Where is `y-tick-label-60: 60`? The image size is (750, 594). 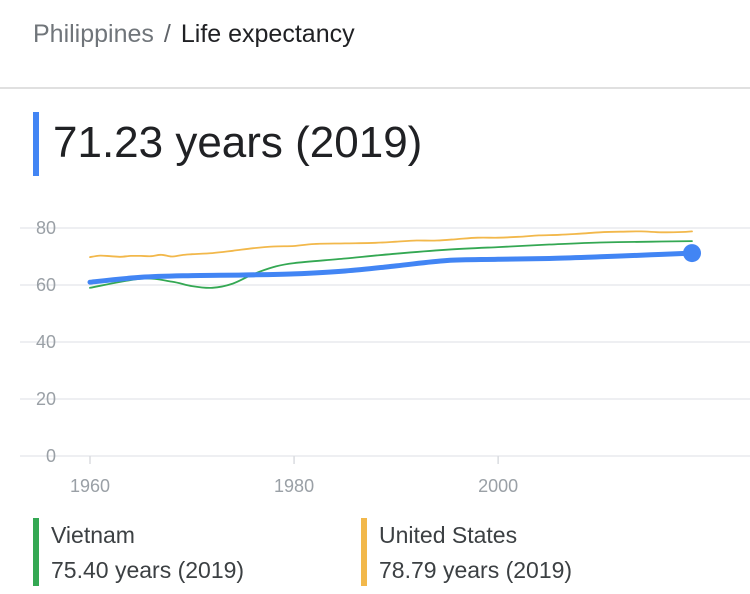
y-tick-label-60: 60 is located at coordinates (46, 285).